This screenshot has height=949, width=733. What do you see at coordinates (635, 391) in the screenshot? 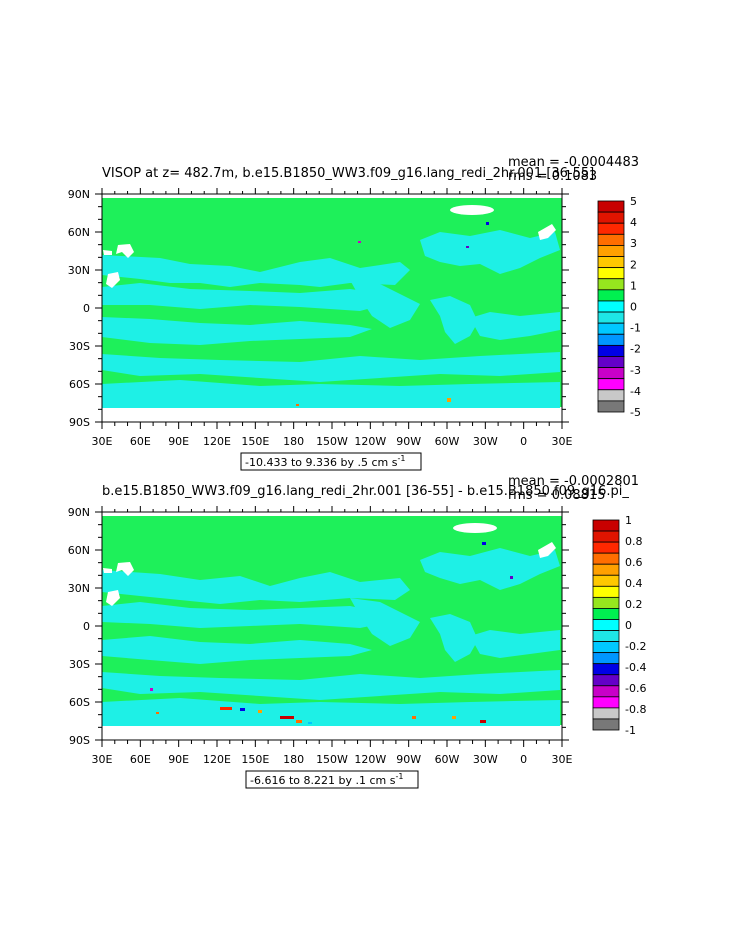
I see `panel-1-colorbar-label: -4` at bounding box center [635, 391].